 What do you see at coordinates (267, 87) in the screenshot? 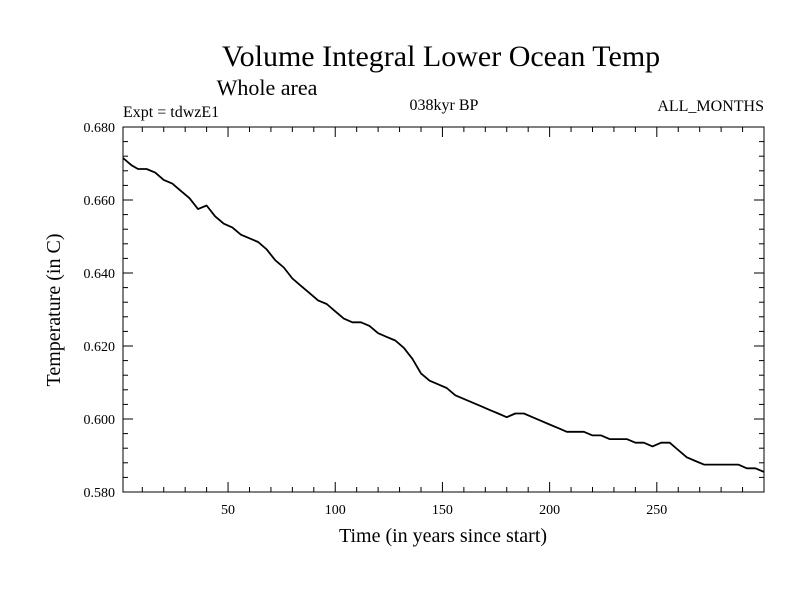
I see `chart-subtitle: Whole area` at bounding box center [267, 87].